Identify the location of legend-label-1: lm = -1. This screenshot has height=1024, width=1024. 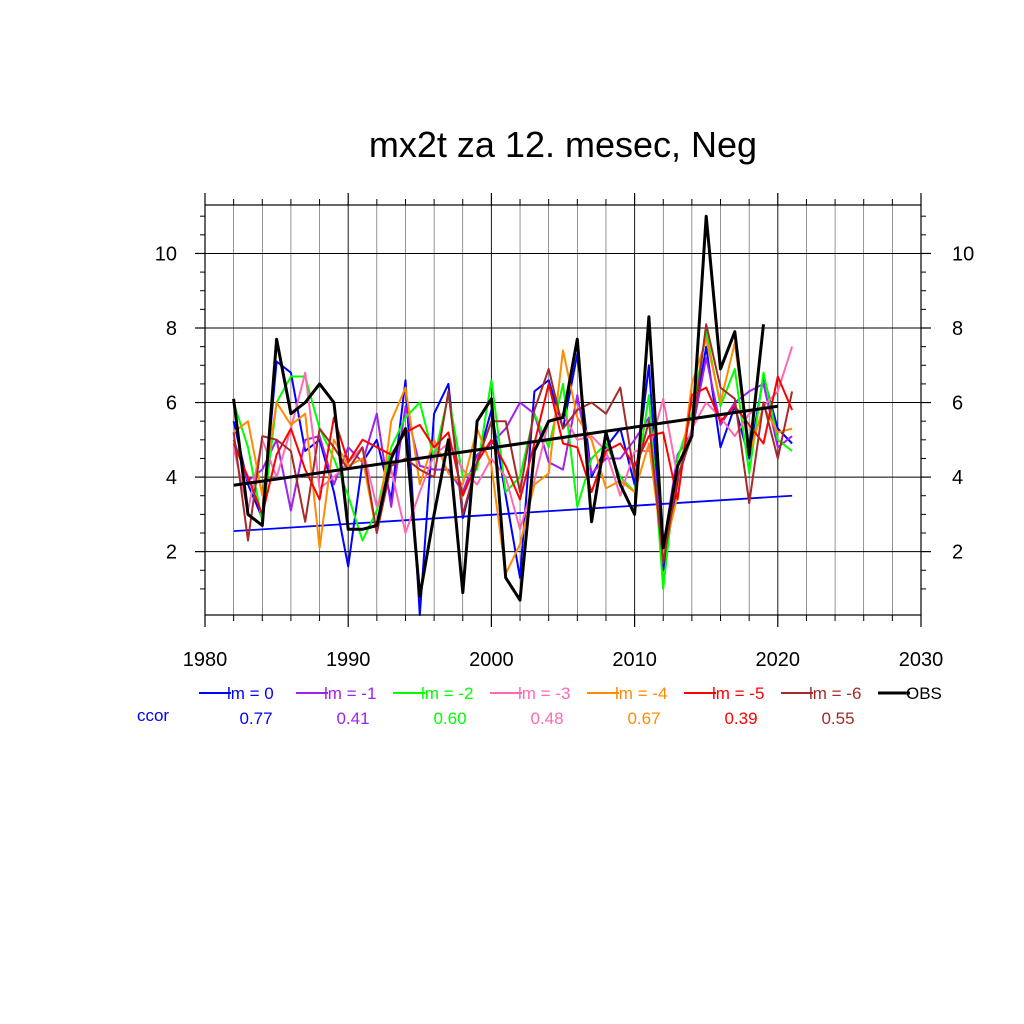
(350, 693).